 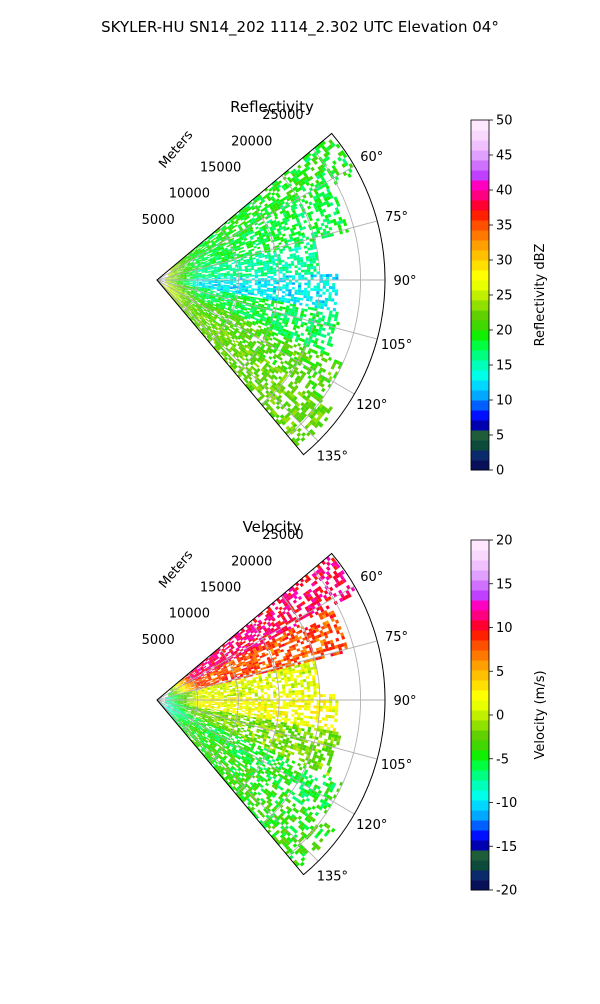 I want to click on reflectivity-range-tick-label: 20000, so click(x=251, y=141).